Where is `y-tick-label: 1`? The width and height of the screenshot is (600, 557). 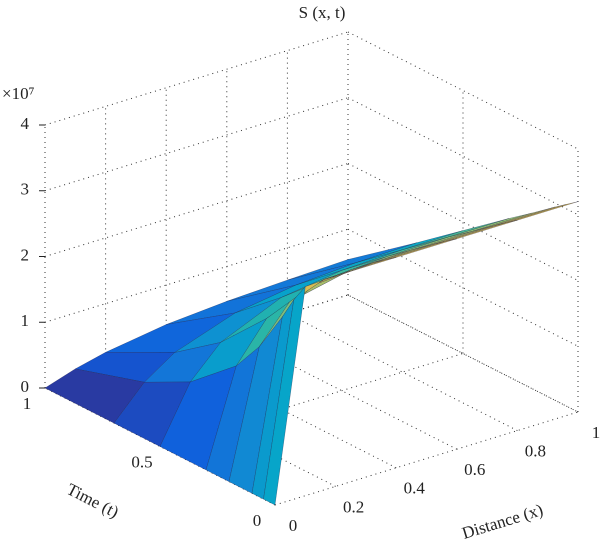 y-tick-label: 1 is located at coordinates (27, 403).